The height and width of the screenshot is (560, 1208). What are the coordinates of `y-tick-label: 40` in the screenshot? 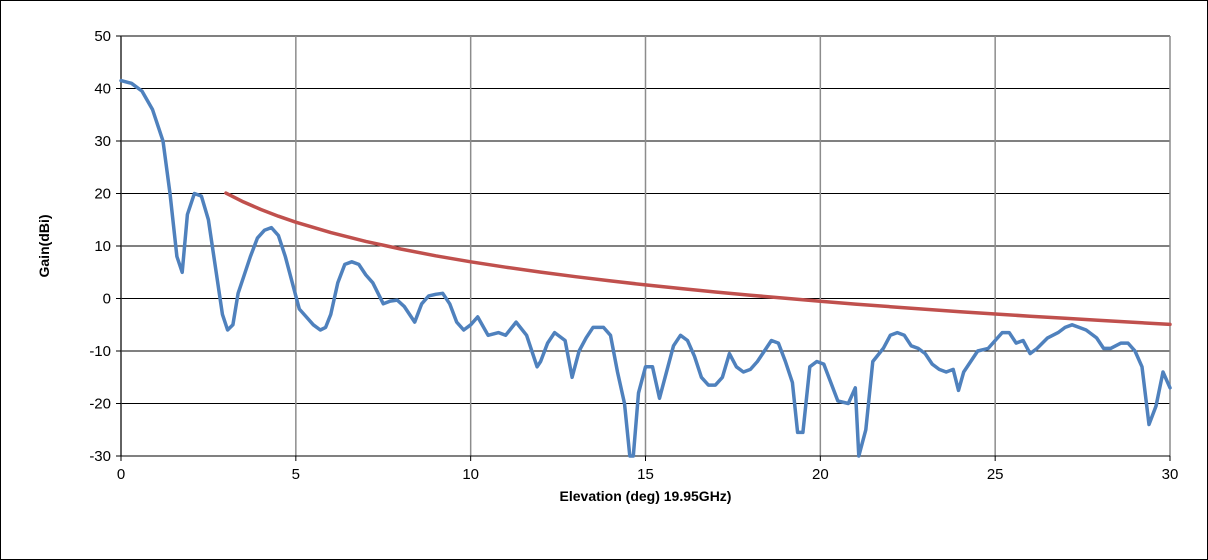 It's located at (102, 89).